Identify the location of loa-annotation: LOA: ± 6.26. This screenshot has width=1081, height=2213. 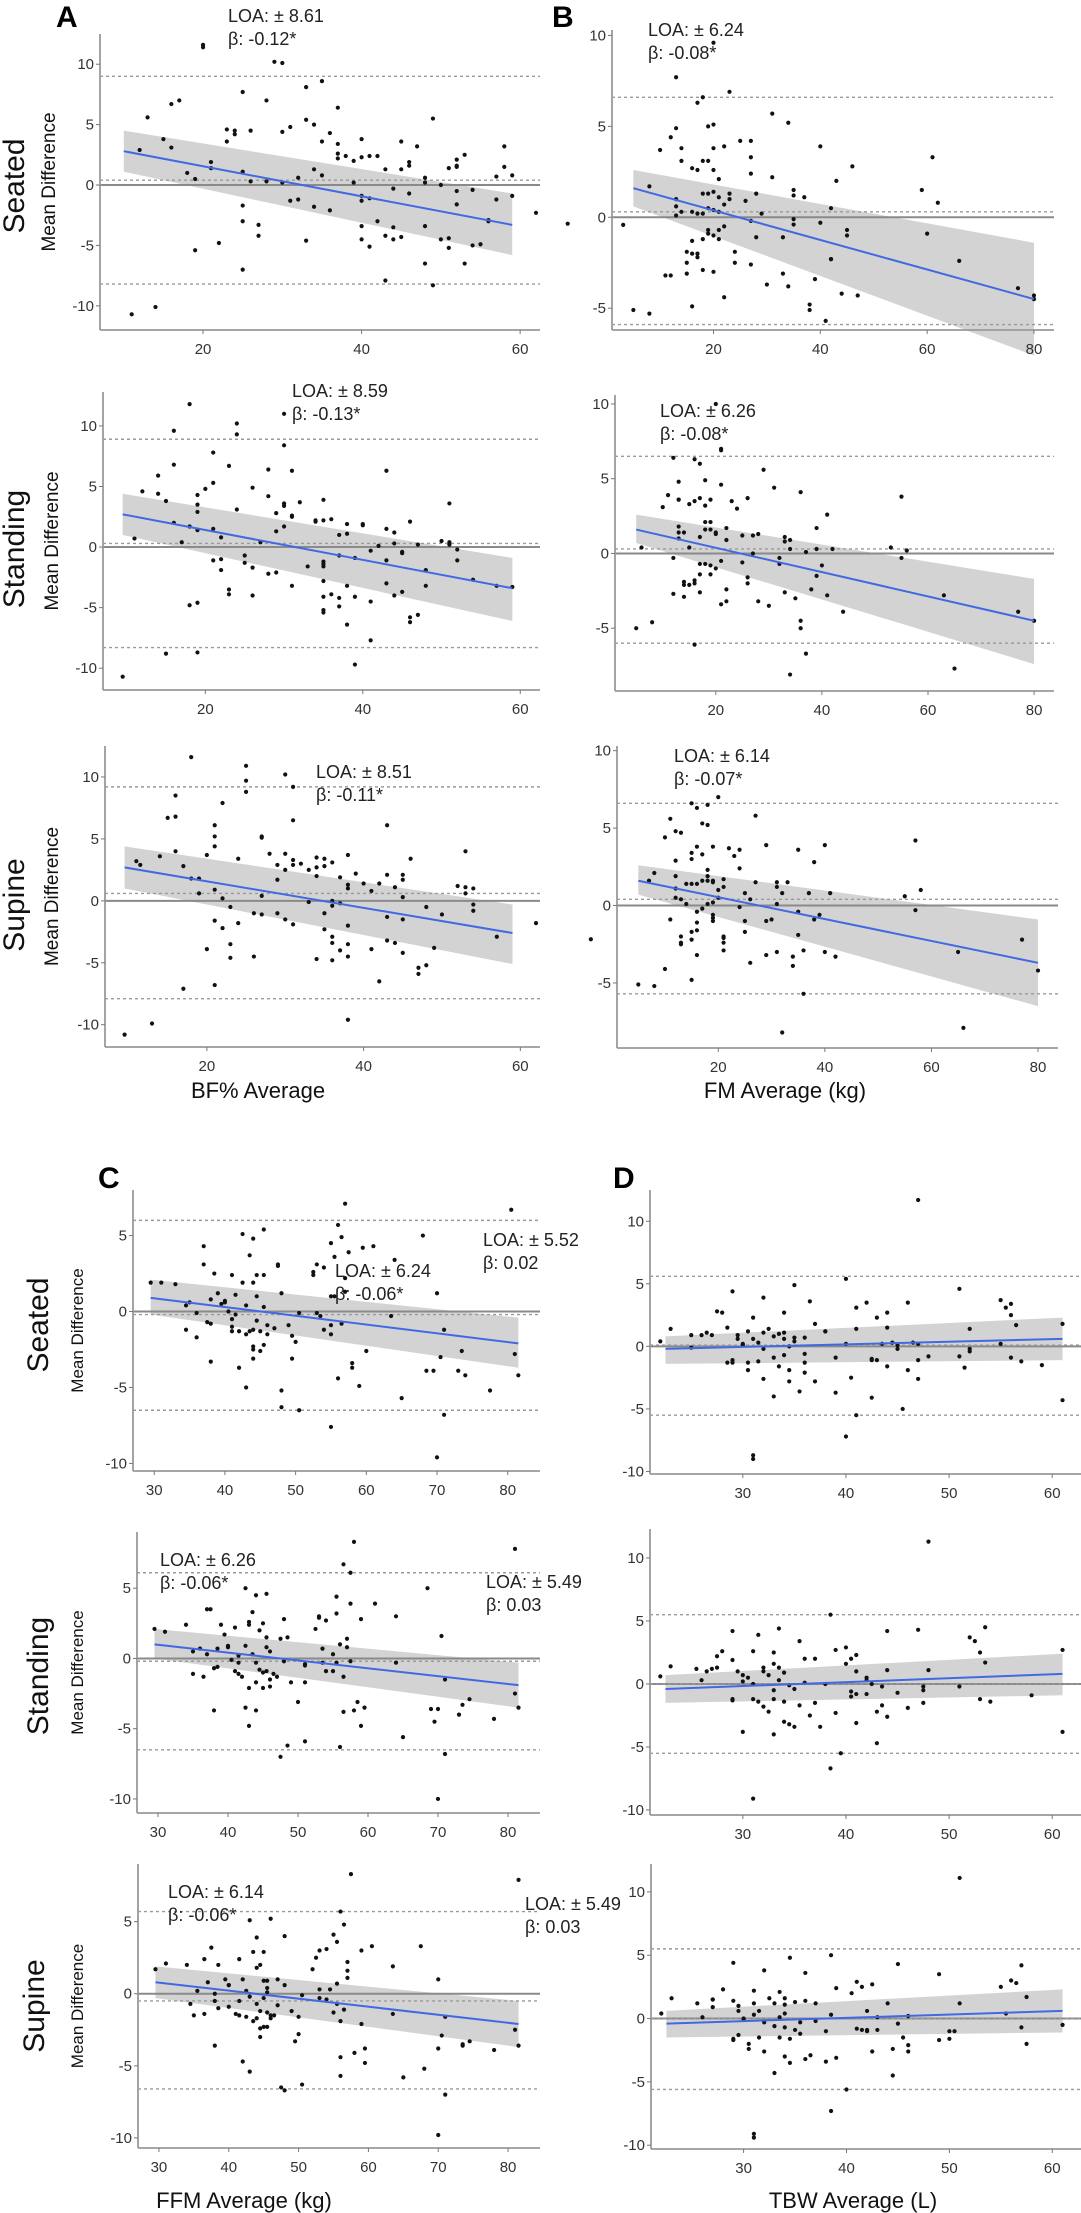
(708, 411).